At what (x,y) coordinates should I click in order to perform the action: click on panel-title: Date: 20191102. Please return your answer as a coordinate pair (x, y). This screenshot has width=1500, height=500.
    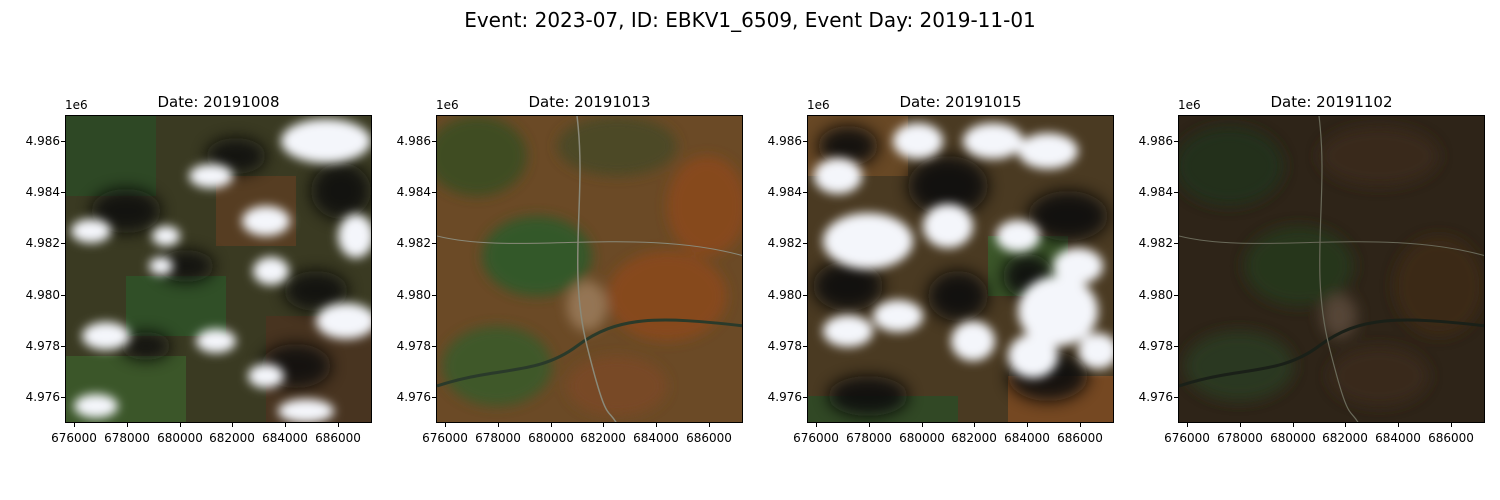
    Looking at the image, I should click on (1331, 102).